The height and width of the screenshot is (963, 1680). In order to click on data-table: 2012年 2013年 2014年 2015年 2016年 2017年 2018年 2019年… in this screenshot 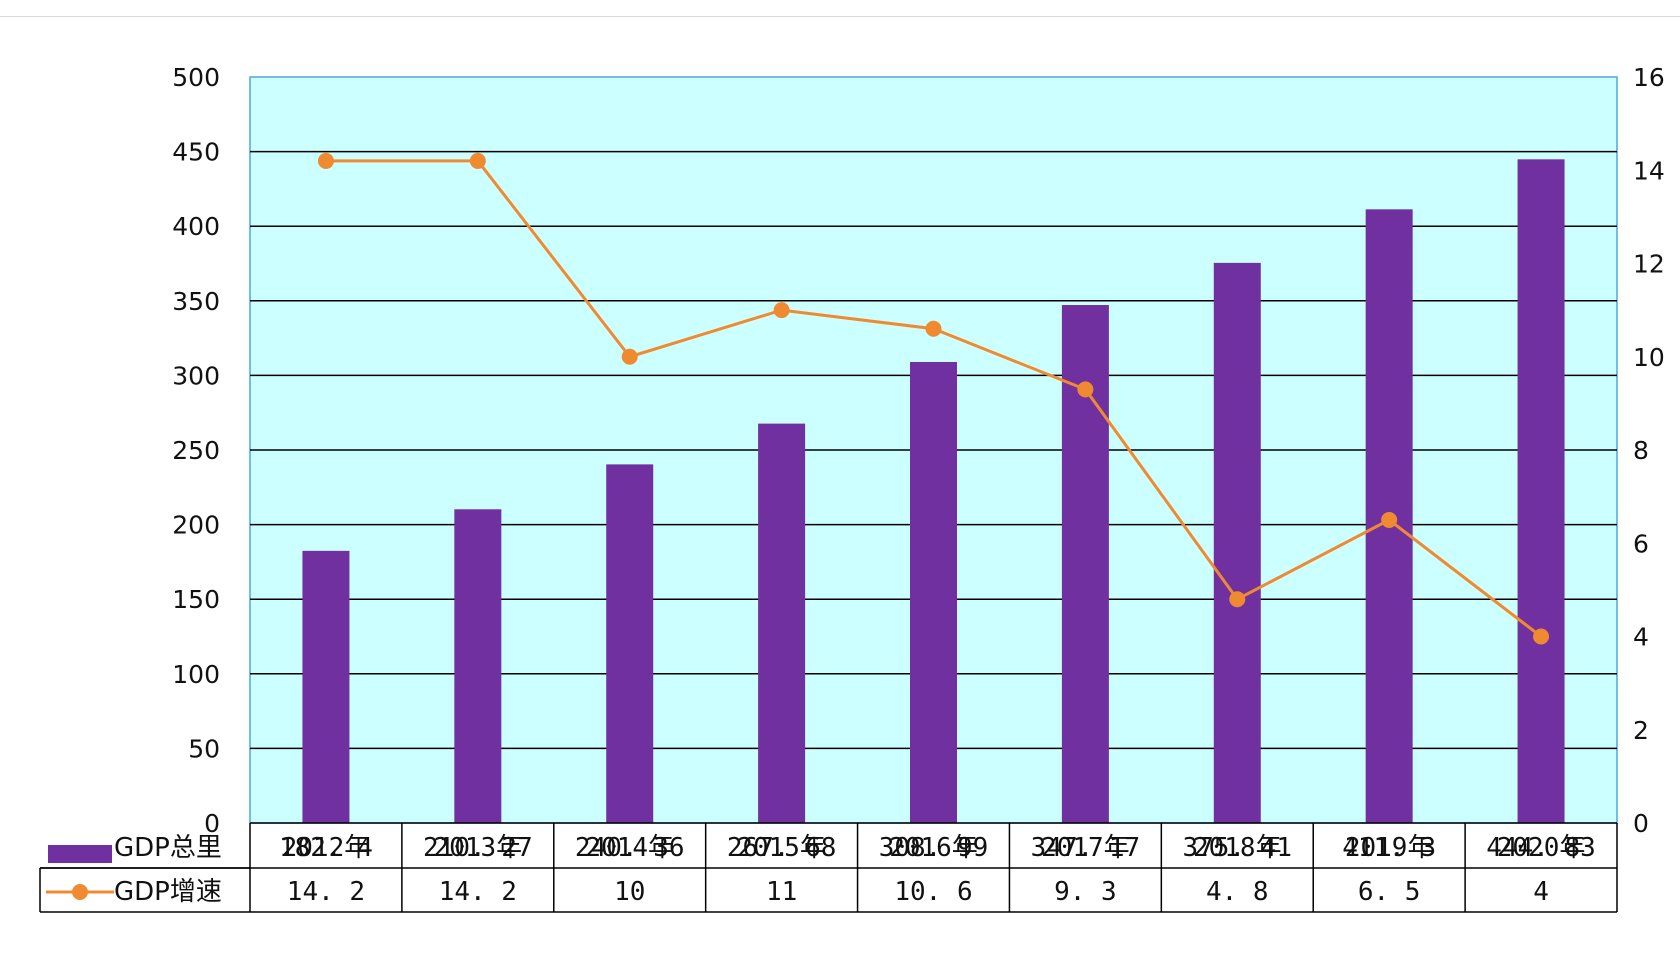, I will do `click(828, 867)`.